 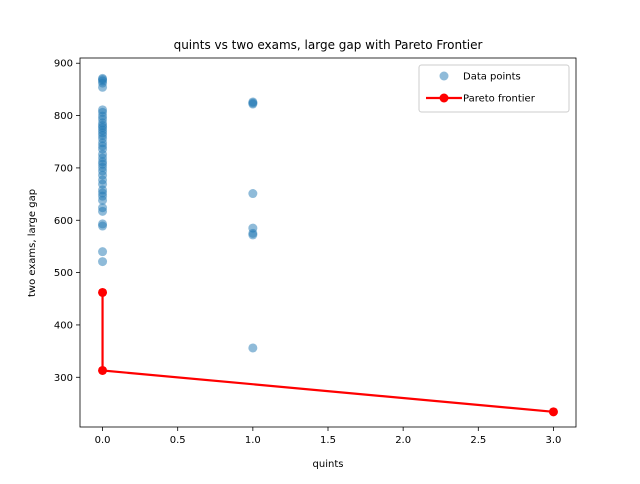 I want to click on legend-marker-pareto-frontier, so click(x=444, y=98).